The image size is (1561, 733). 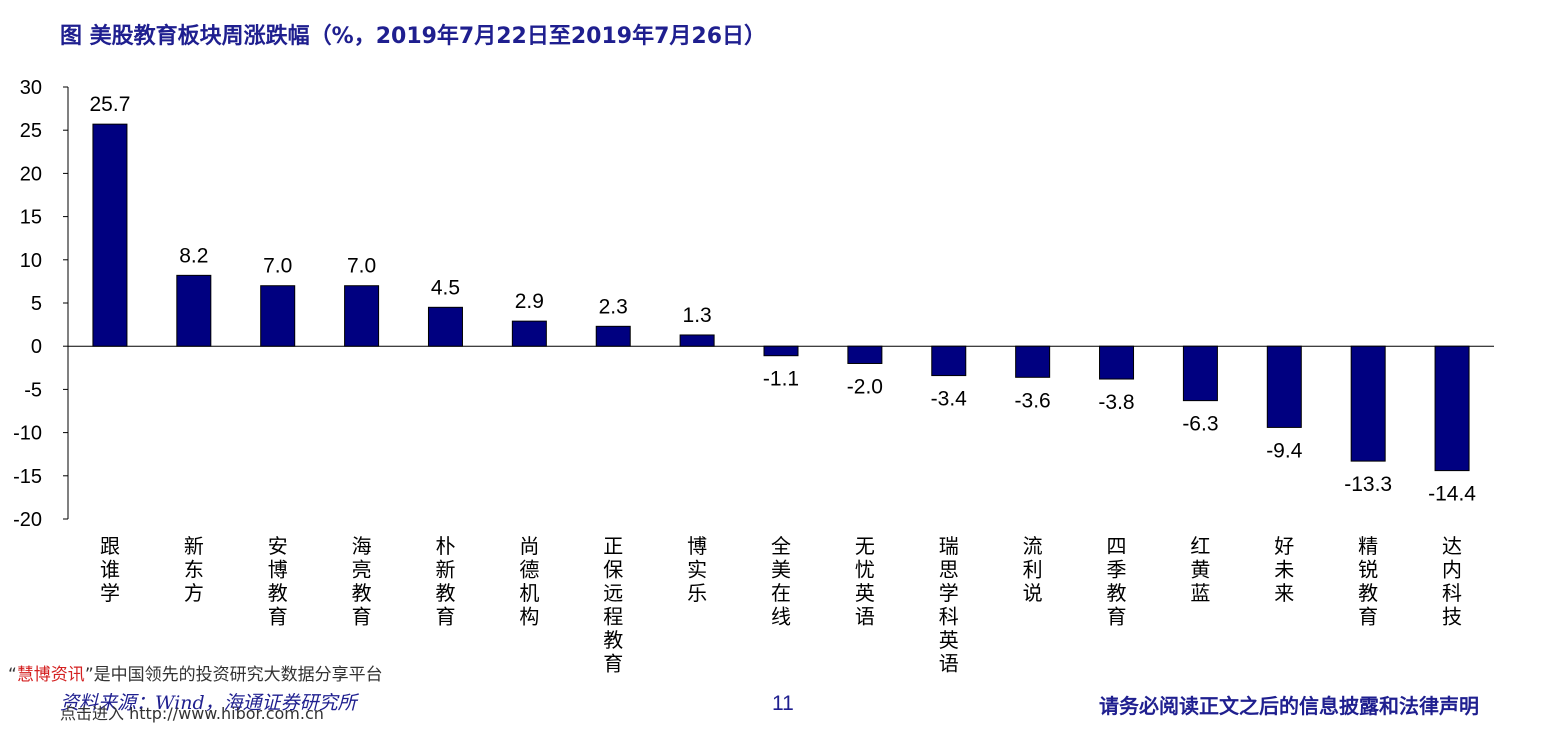 I want to click on category-label: 瑞思学科英语, so click(x=949, y=605).